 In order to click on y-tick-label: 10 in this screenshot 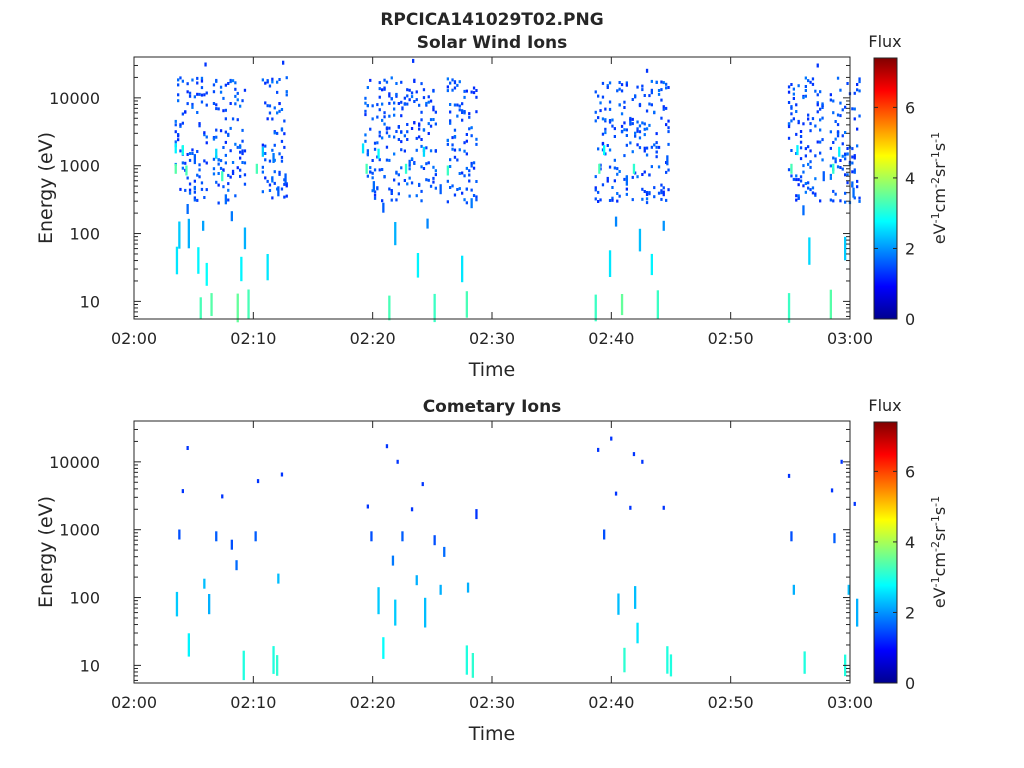, I will do `click(90, 301)`.